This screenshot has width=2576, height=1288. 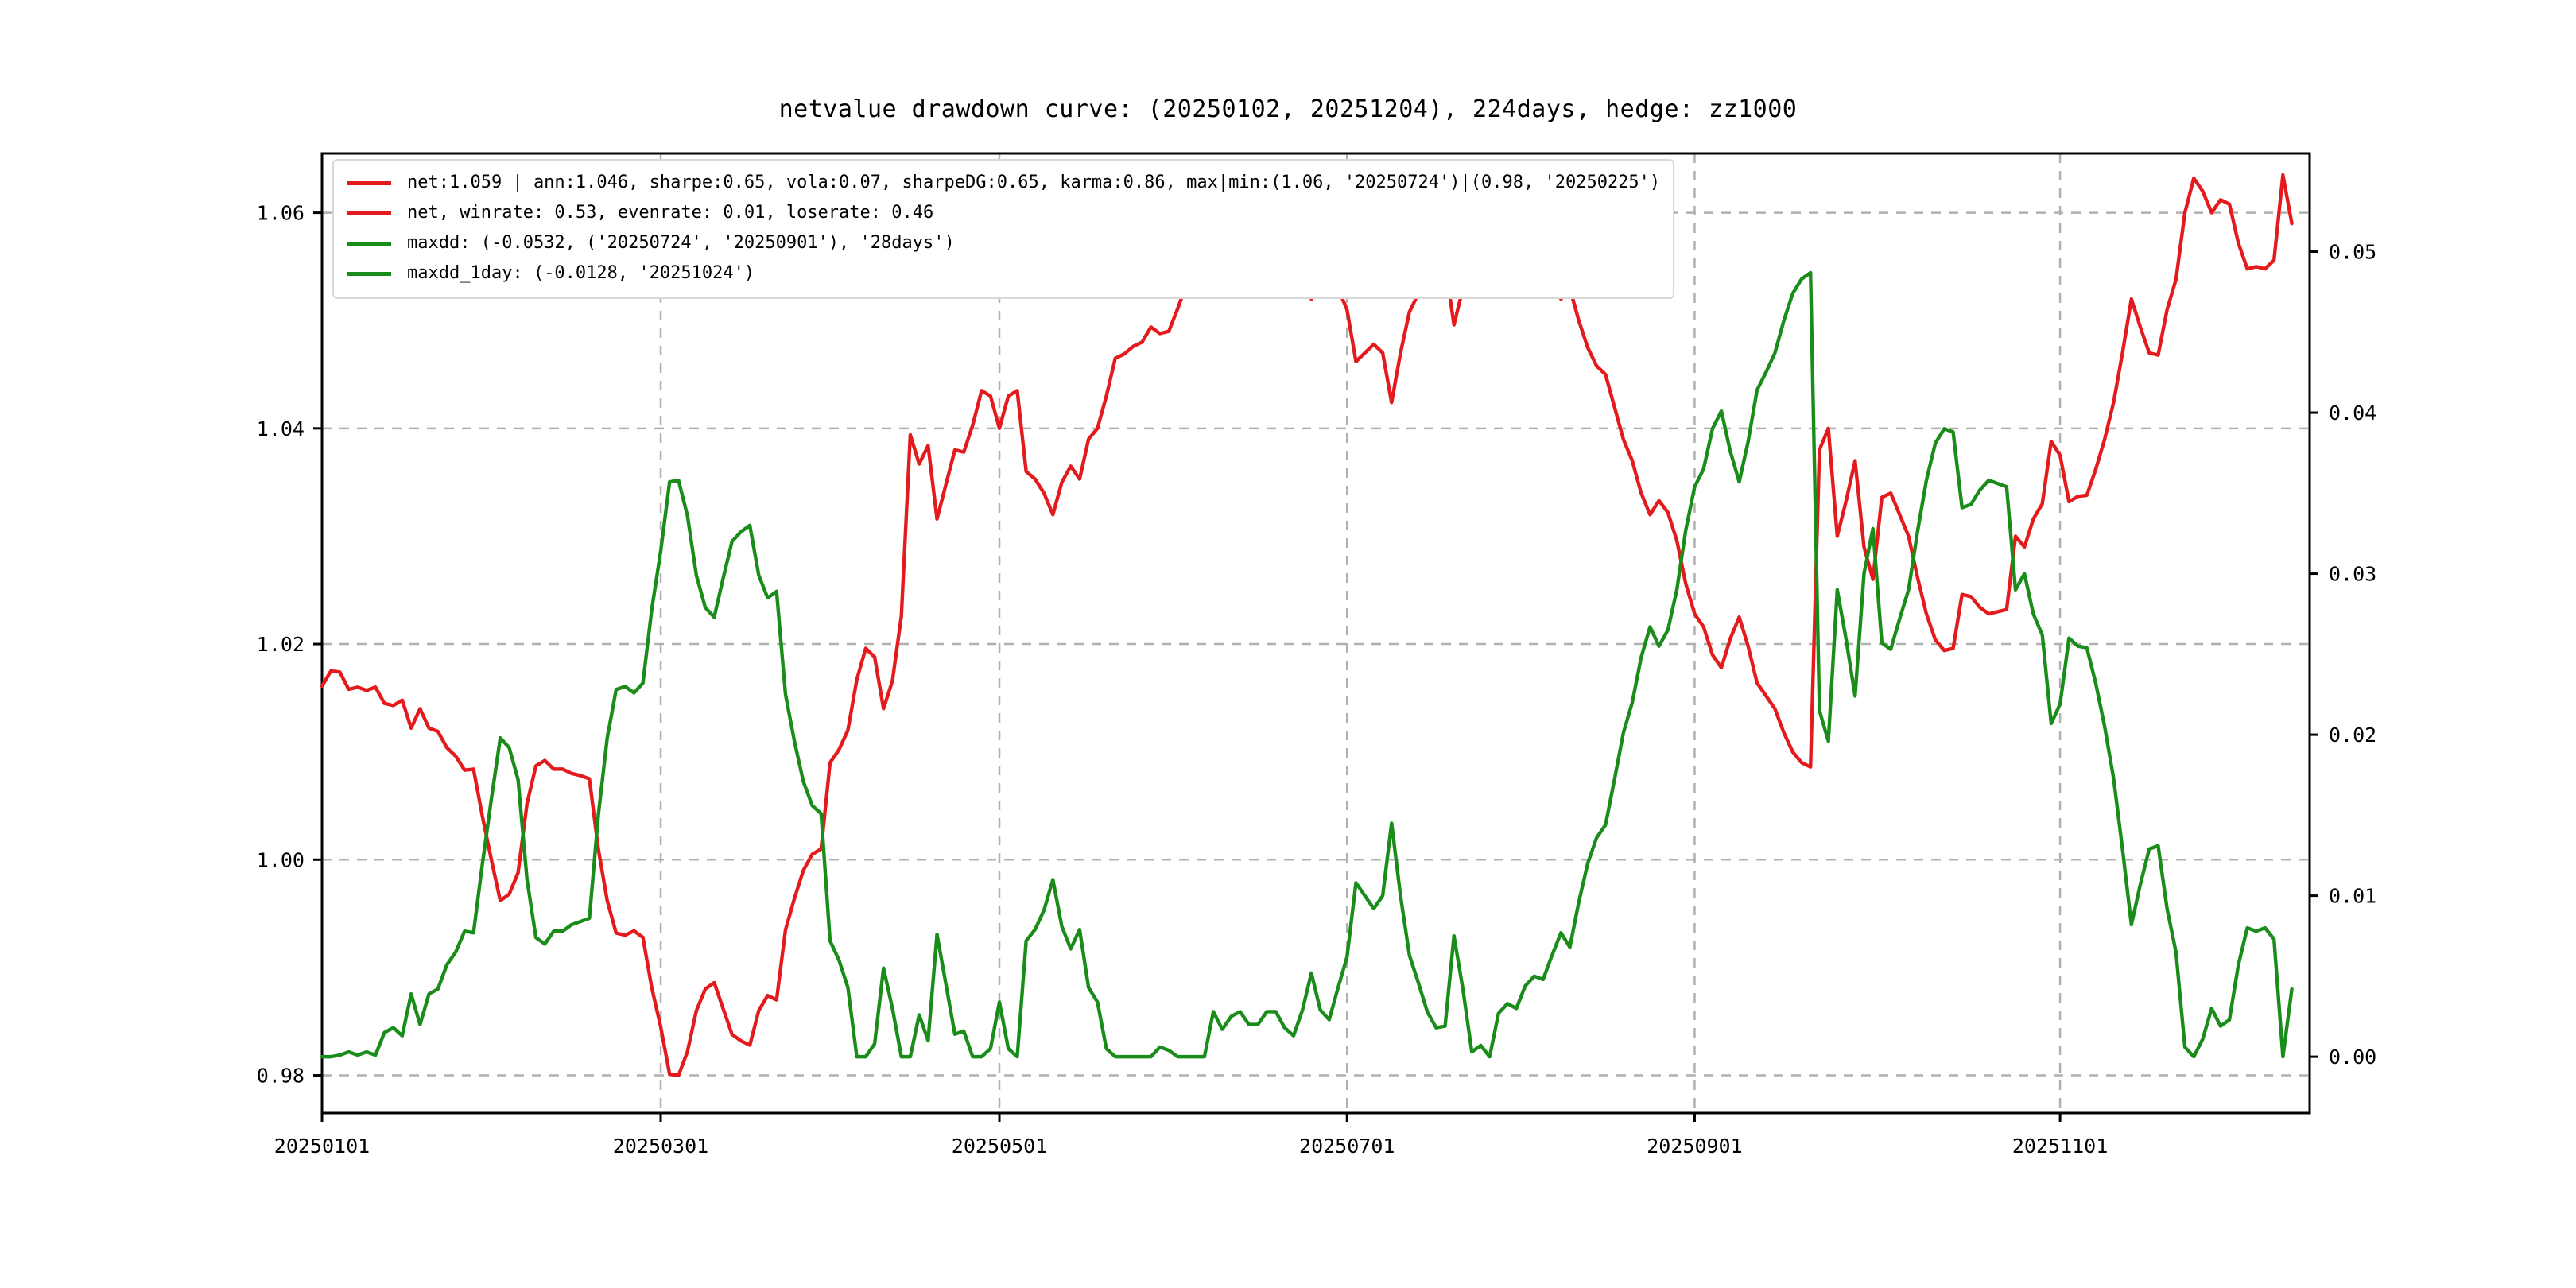 What do you see at coordinates (281, 213) in the screenshot?
I see `left-axis-tick-label: 1.06` at bounding box center [281, 213].